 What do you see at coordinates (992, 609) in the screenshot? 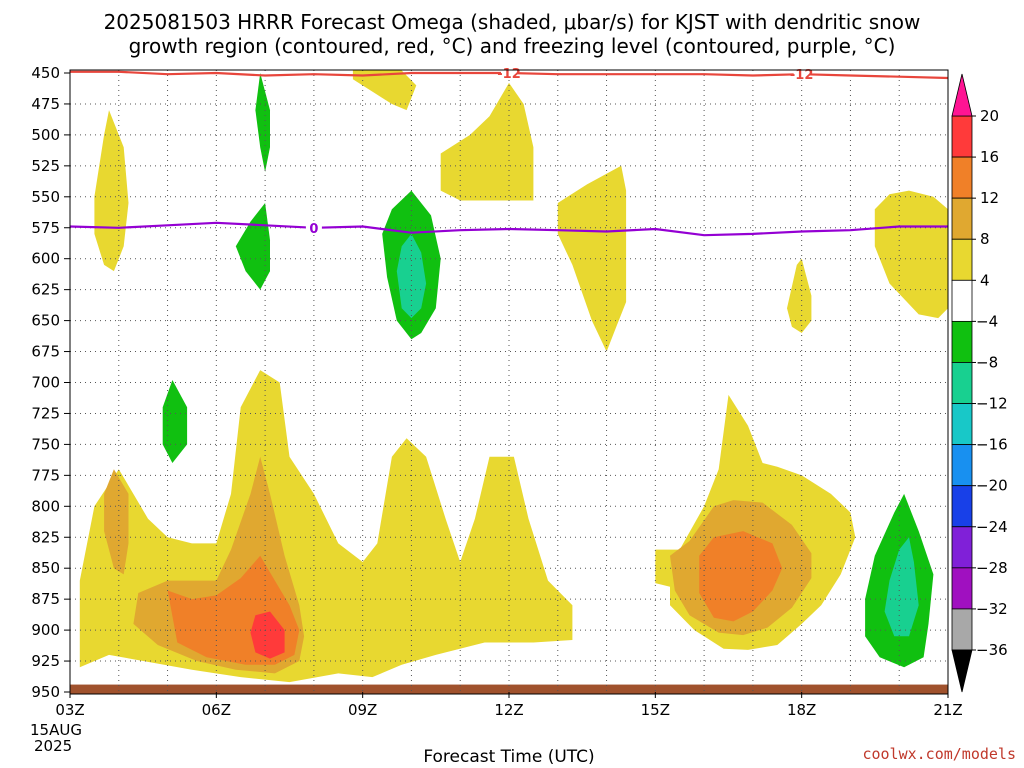
I see `colorbar-label: −32` at bounding box center [992, 609].